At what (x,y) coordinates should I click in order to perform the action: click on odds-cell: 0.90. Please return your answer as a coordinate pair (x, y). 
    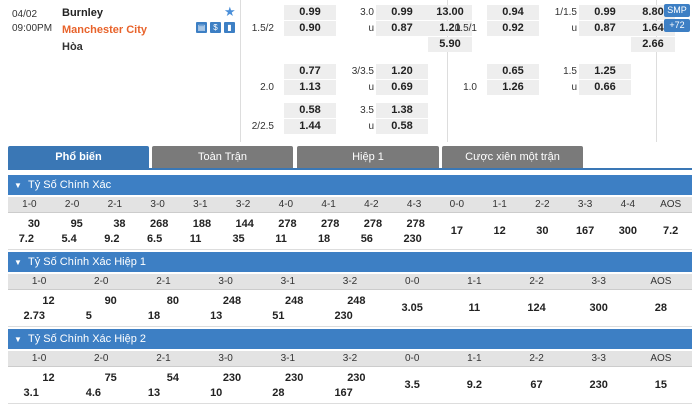
    Looking at the image, I should click on (310, 28).